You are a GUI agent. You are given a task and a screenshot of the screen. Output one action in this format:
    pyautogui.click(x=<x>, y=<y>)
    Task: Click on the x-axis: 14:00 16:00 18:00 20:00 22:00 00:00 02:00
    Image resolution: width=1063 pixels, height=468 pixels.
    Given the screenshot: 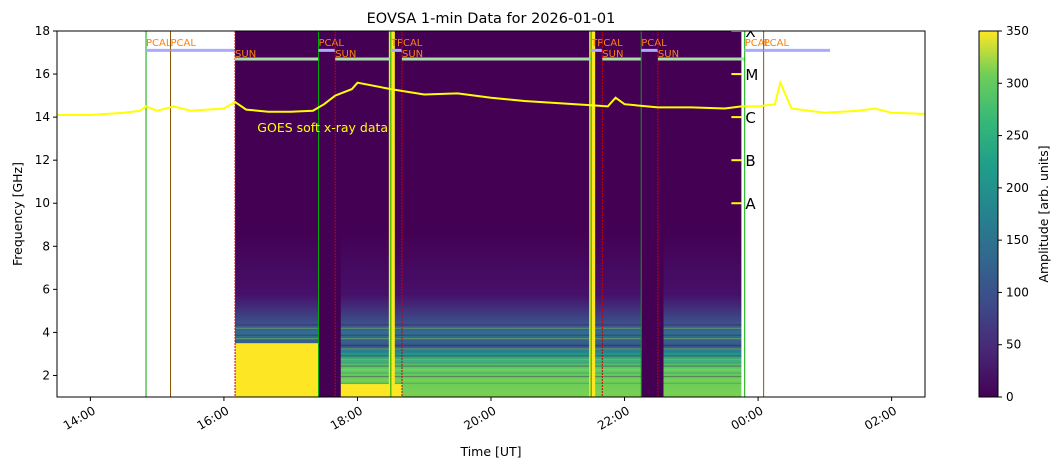 What is the action you would take?
    pyautogui.click(x=480, y=415)
    